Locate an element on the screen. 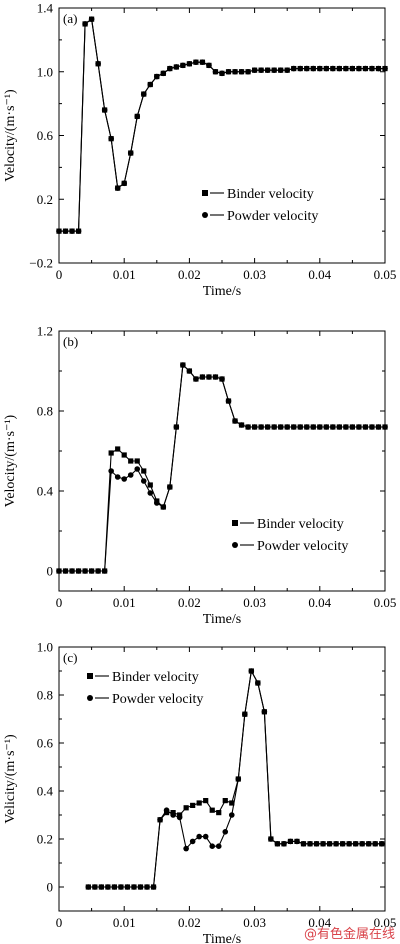 The height and width of the screenshot is (944, 400). panel-label: (b) is located at coordinates (70, 341).